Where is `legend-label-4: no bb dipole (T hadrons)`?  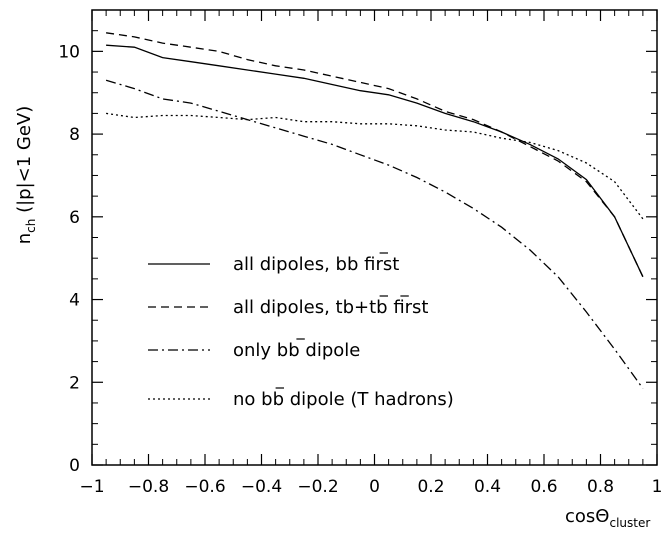 legend-label-4: no bb dipole (T hadrons) is located at coordinates (343, 399).